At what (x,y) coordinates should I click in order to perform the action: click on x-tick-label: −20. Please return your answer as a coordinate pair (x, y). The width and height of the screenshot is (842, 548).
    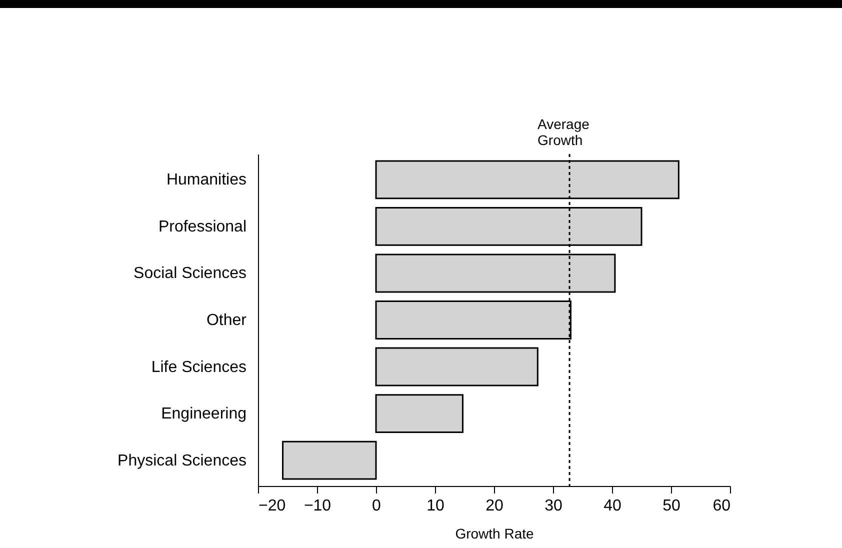
    Looking at the image, I should click on (272, 506).